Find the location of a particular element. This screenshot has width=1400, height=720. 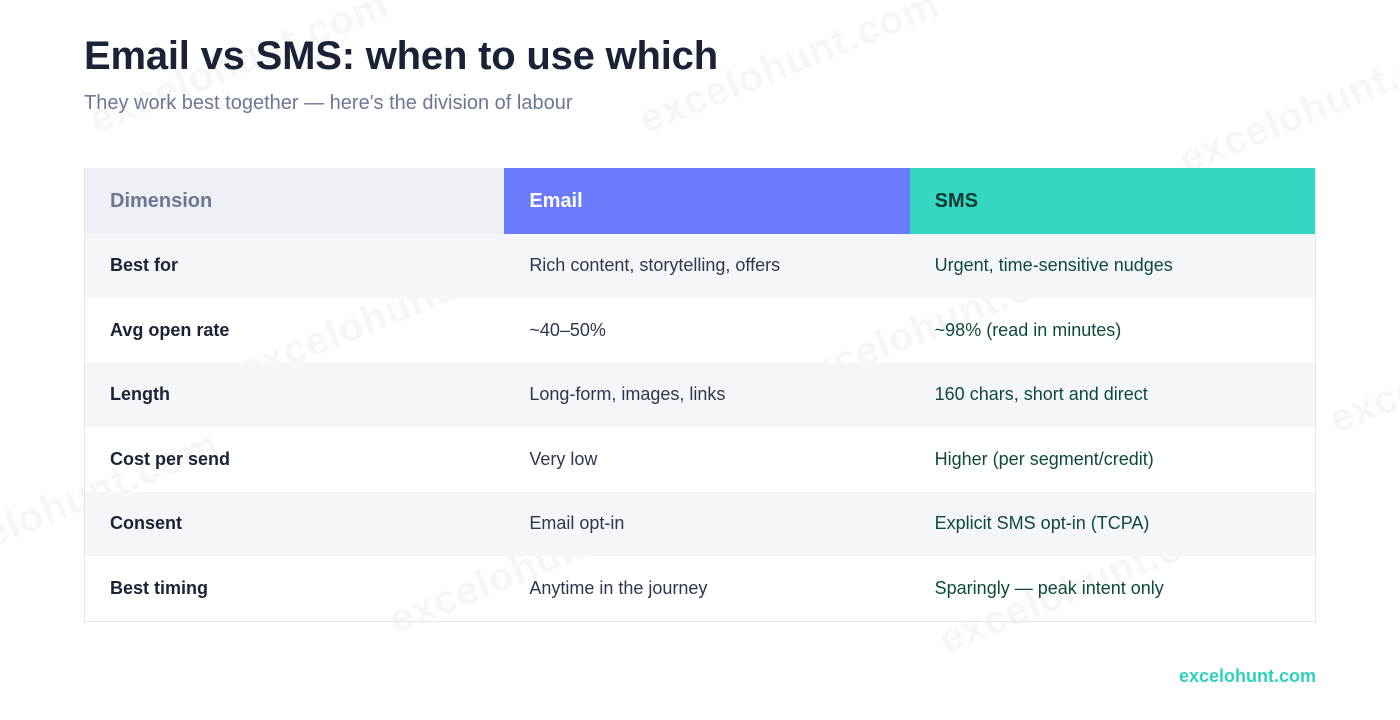

page-title: Email vs SMS: when to use which is located at coordinates (401, 56).